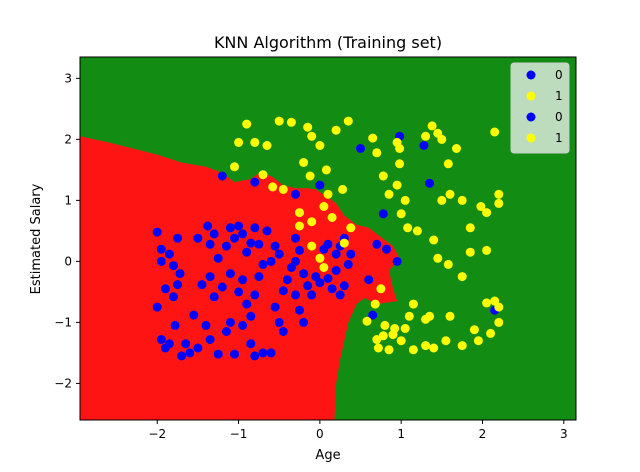 The height and width of the screenshot is (472, 640). I want to click on legend-box, so click(540, 108).